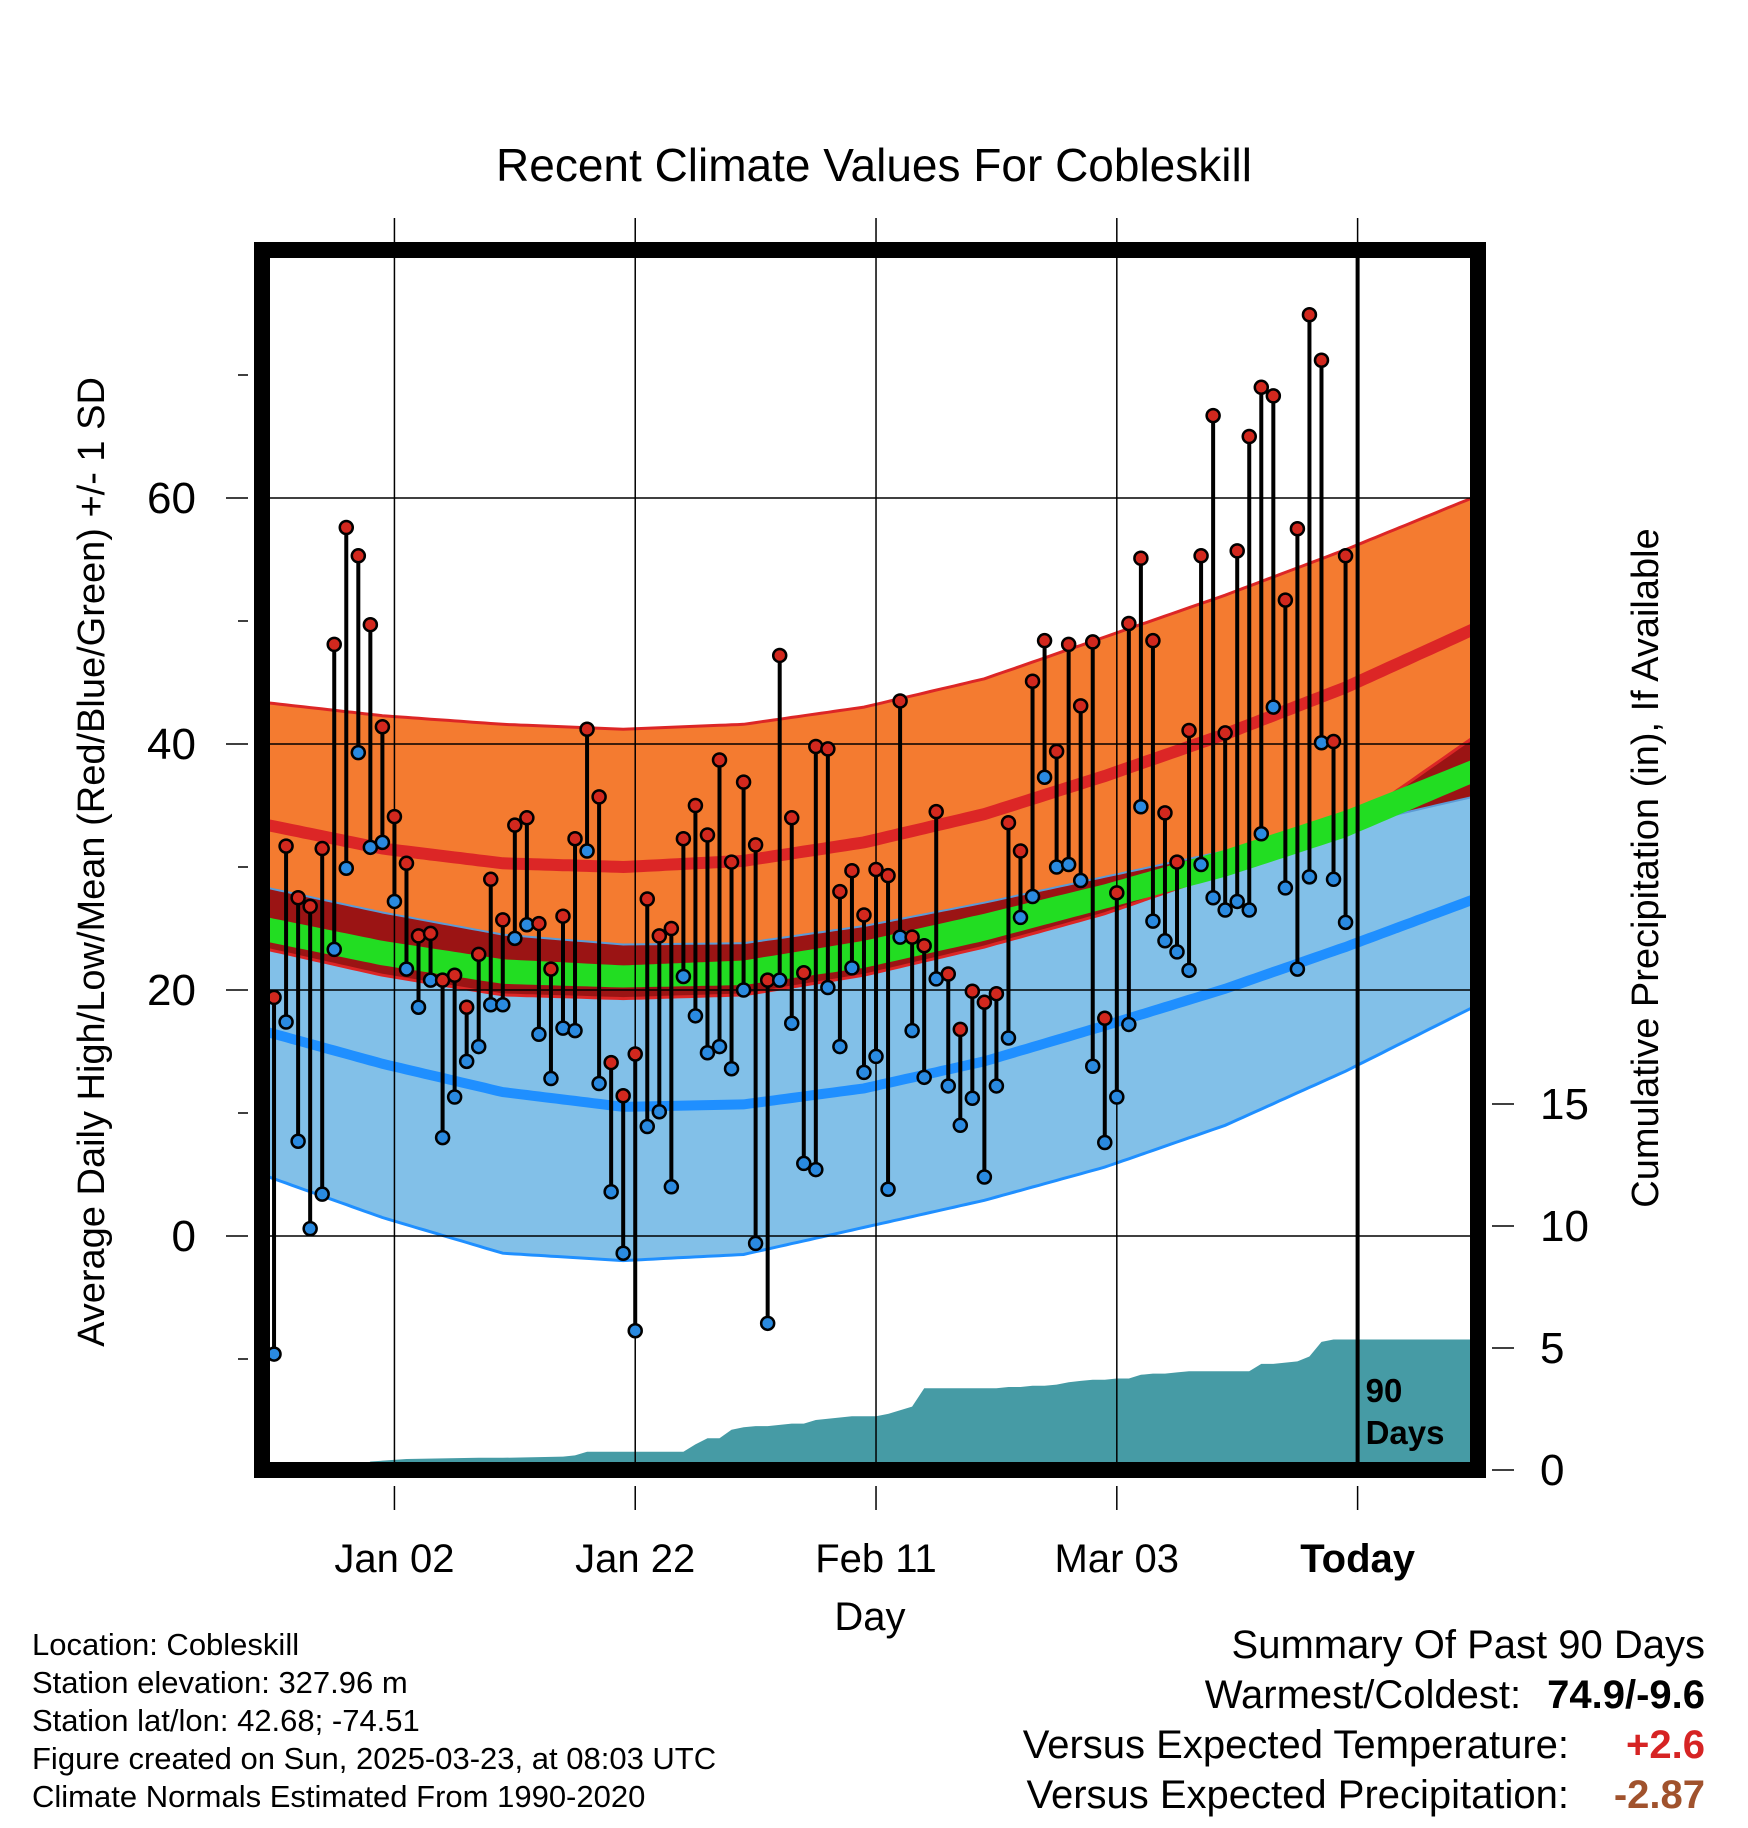 The image size is (1748, 1828). What do you see at coordinates (1552, 1348) in the screenshot?
I see `y-right-tick-label: 5` at bounding box center [1552, 1348].